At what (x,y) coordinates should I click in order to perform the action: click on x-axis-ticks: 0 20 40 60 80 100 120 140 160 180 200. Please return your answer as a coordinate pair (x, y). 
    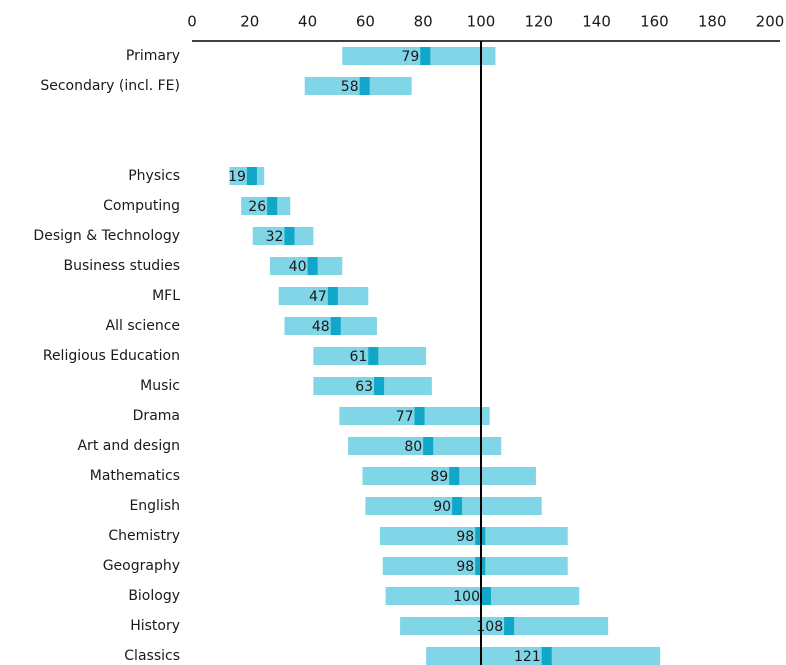
    Looking at the image, I should click on (485, 22).